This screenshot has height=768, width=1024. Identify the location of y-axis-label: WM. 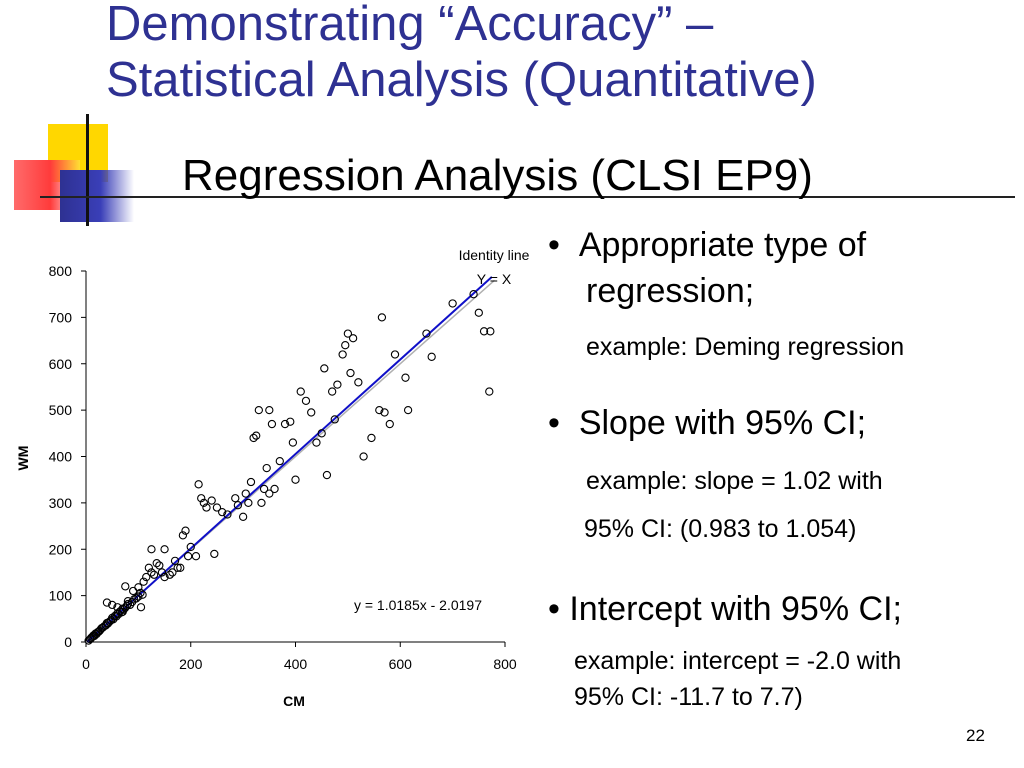
(23, 458).